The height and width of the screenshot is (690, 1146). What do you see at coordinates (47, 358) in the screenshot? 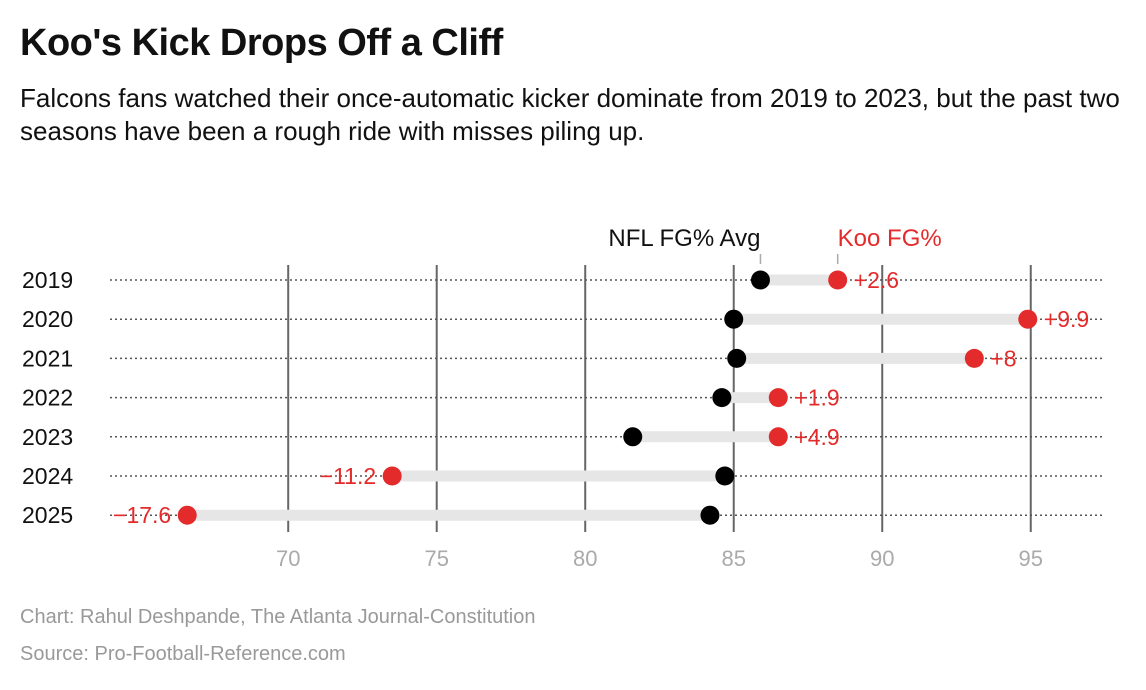
I see `y-category-label: 2021` at bounding box center [47, 358].